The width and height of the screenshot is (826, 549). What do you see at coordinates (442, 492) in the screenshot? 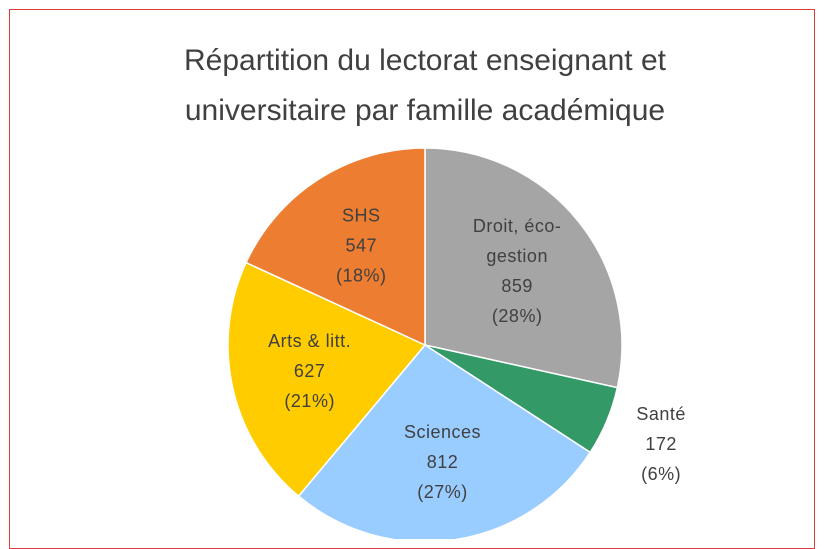
I see `slice-label-percent: (27%)` at bounding box center [442, 492].